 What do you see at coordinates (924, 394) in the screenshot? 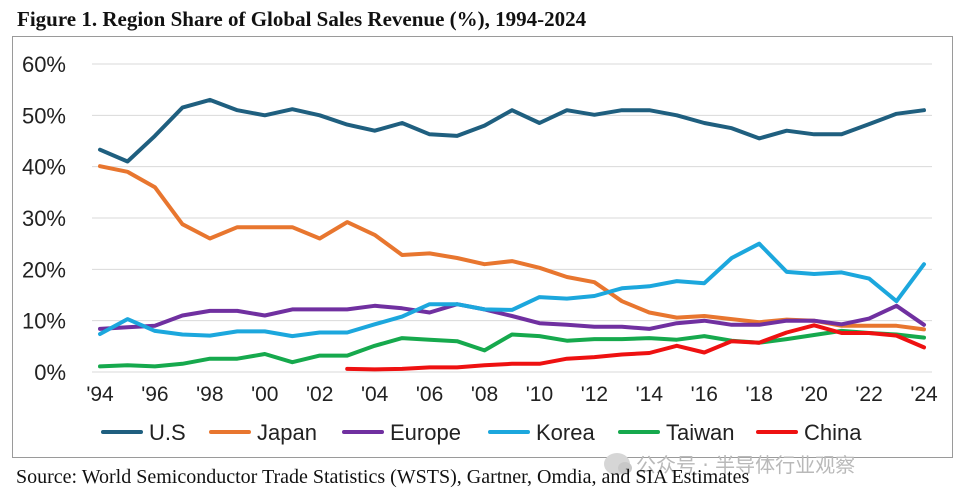
I see `x-tick-label: '24` at bounding box center [924, 394].